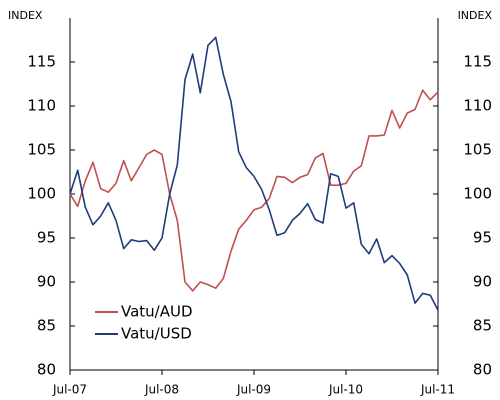 The image size is (500, 400). I want to click on y2-tick-label: 85, so click(482, 326).